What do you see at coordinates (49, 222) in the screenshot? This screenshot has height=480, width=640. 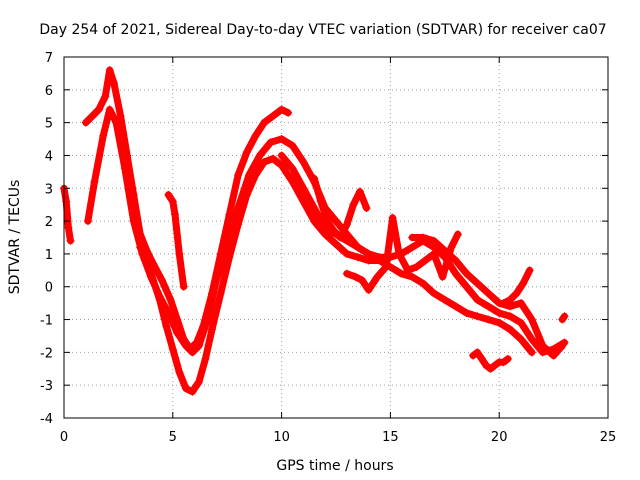 I see `y-tick-label: 2` at bounding box center [49, 222].